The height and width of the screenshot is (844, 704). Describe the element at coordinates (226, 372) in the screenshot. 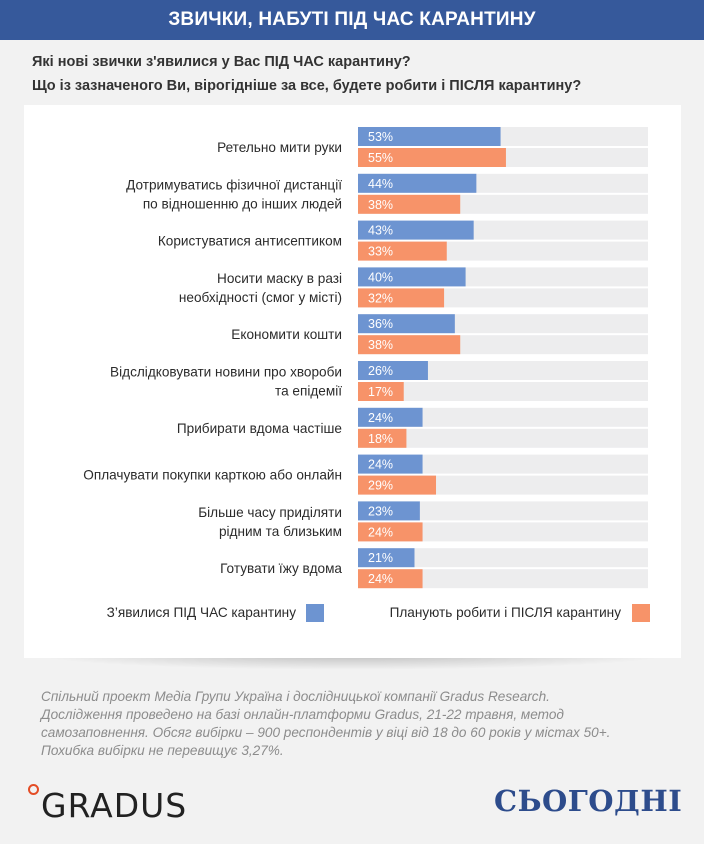

I see `category-label-line: Відслідковувати новини про хвороби` at that location.